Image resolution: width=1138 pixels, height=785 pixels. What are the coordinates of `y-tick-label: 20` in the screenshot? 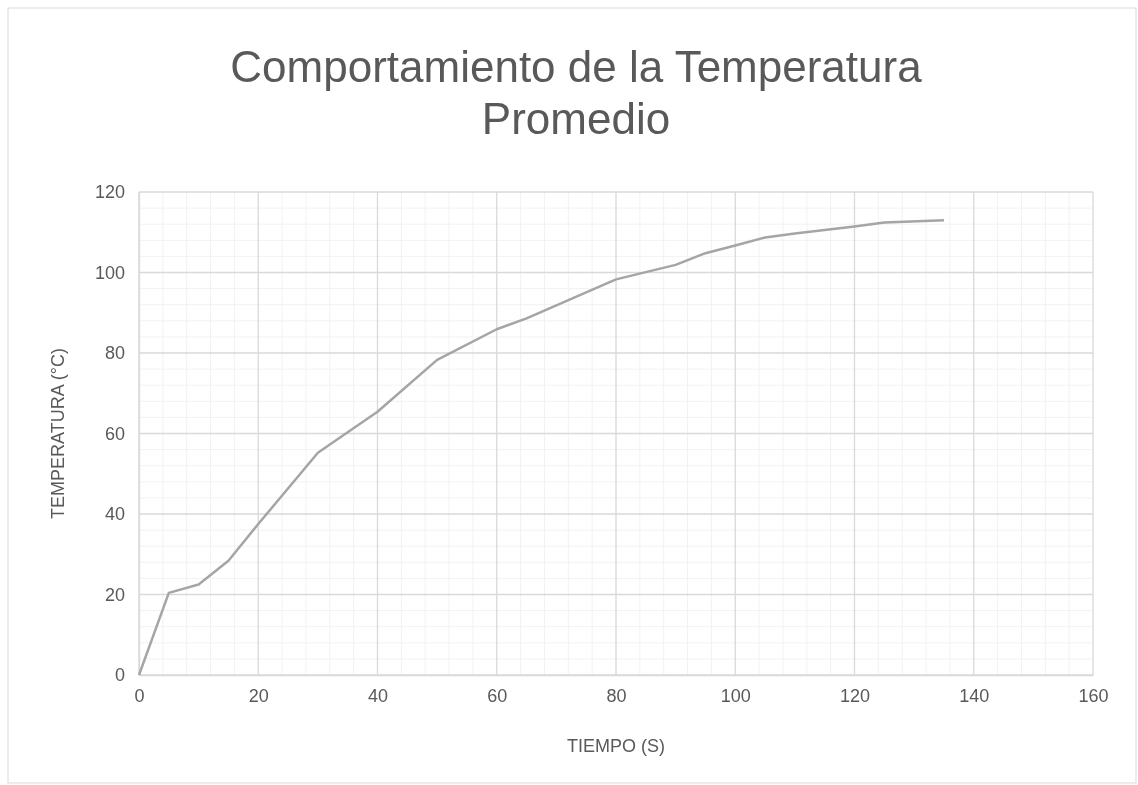 It's located at (114, 594).